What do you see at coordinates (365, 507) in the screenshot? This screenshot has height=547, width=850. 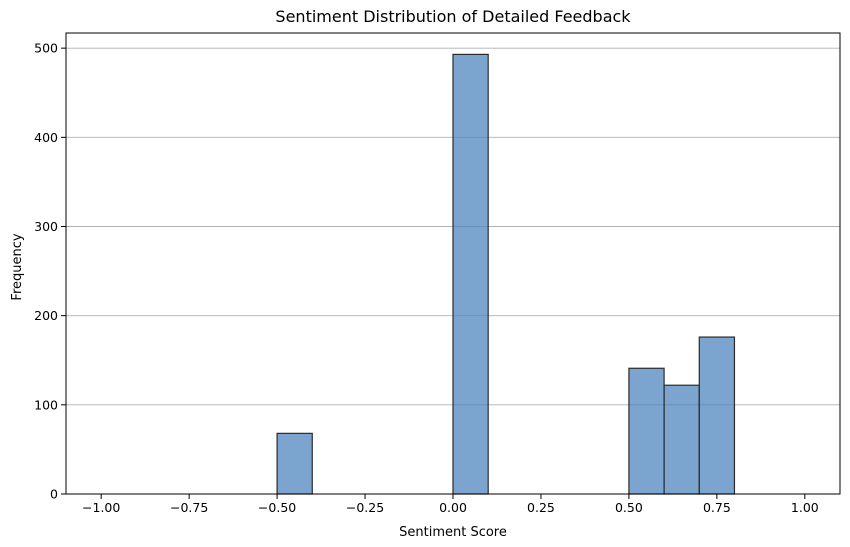 I see `x-tick-label: −0.25` at bounding box center [365, 507].